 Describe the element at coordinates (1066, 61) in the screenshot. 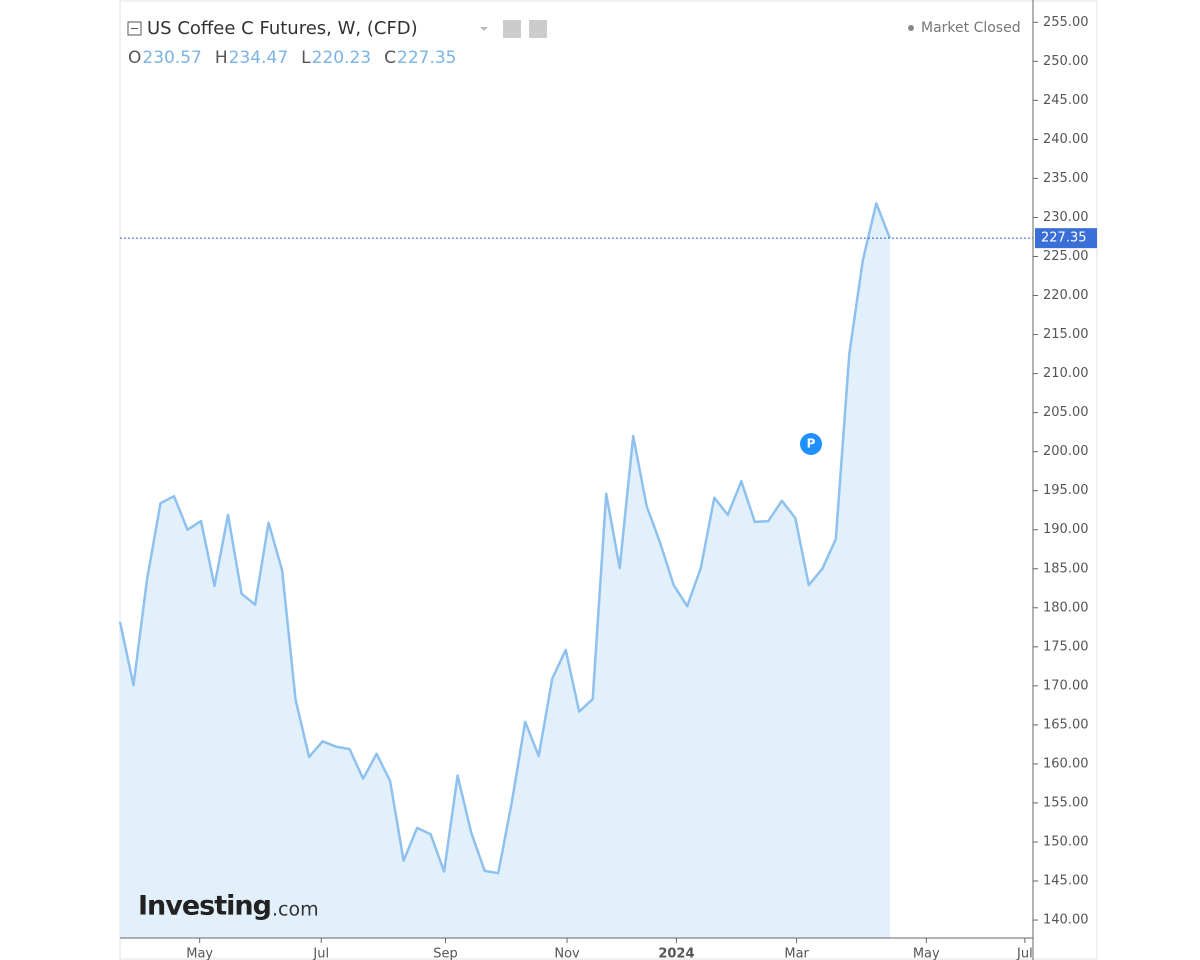

I see `y-tick-label: 250.00` at that location.